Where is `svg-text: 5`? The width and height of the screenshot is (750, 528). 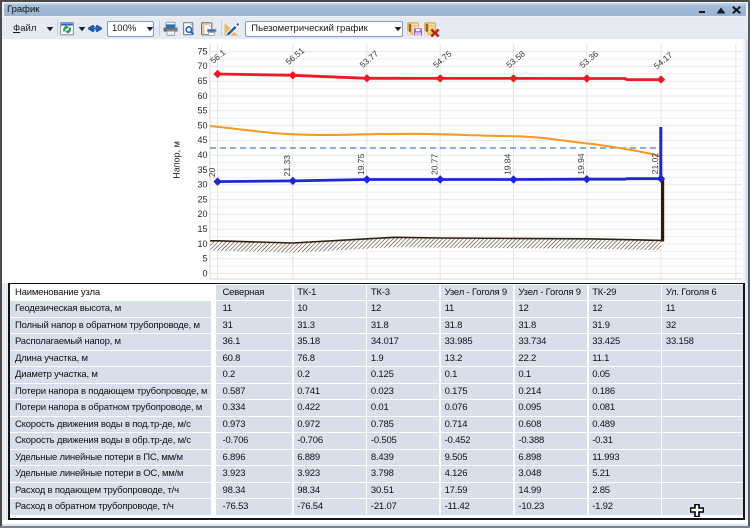 svg-text: 5 is located at coordinates (204, 259).